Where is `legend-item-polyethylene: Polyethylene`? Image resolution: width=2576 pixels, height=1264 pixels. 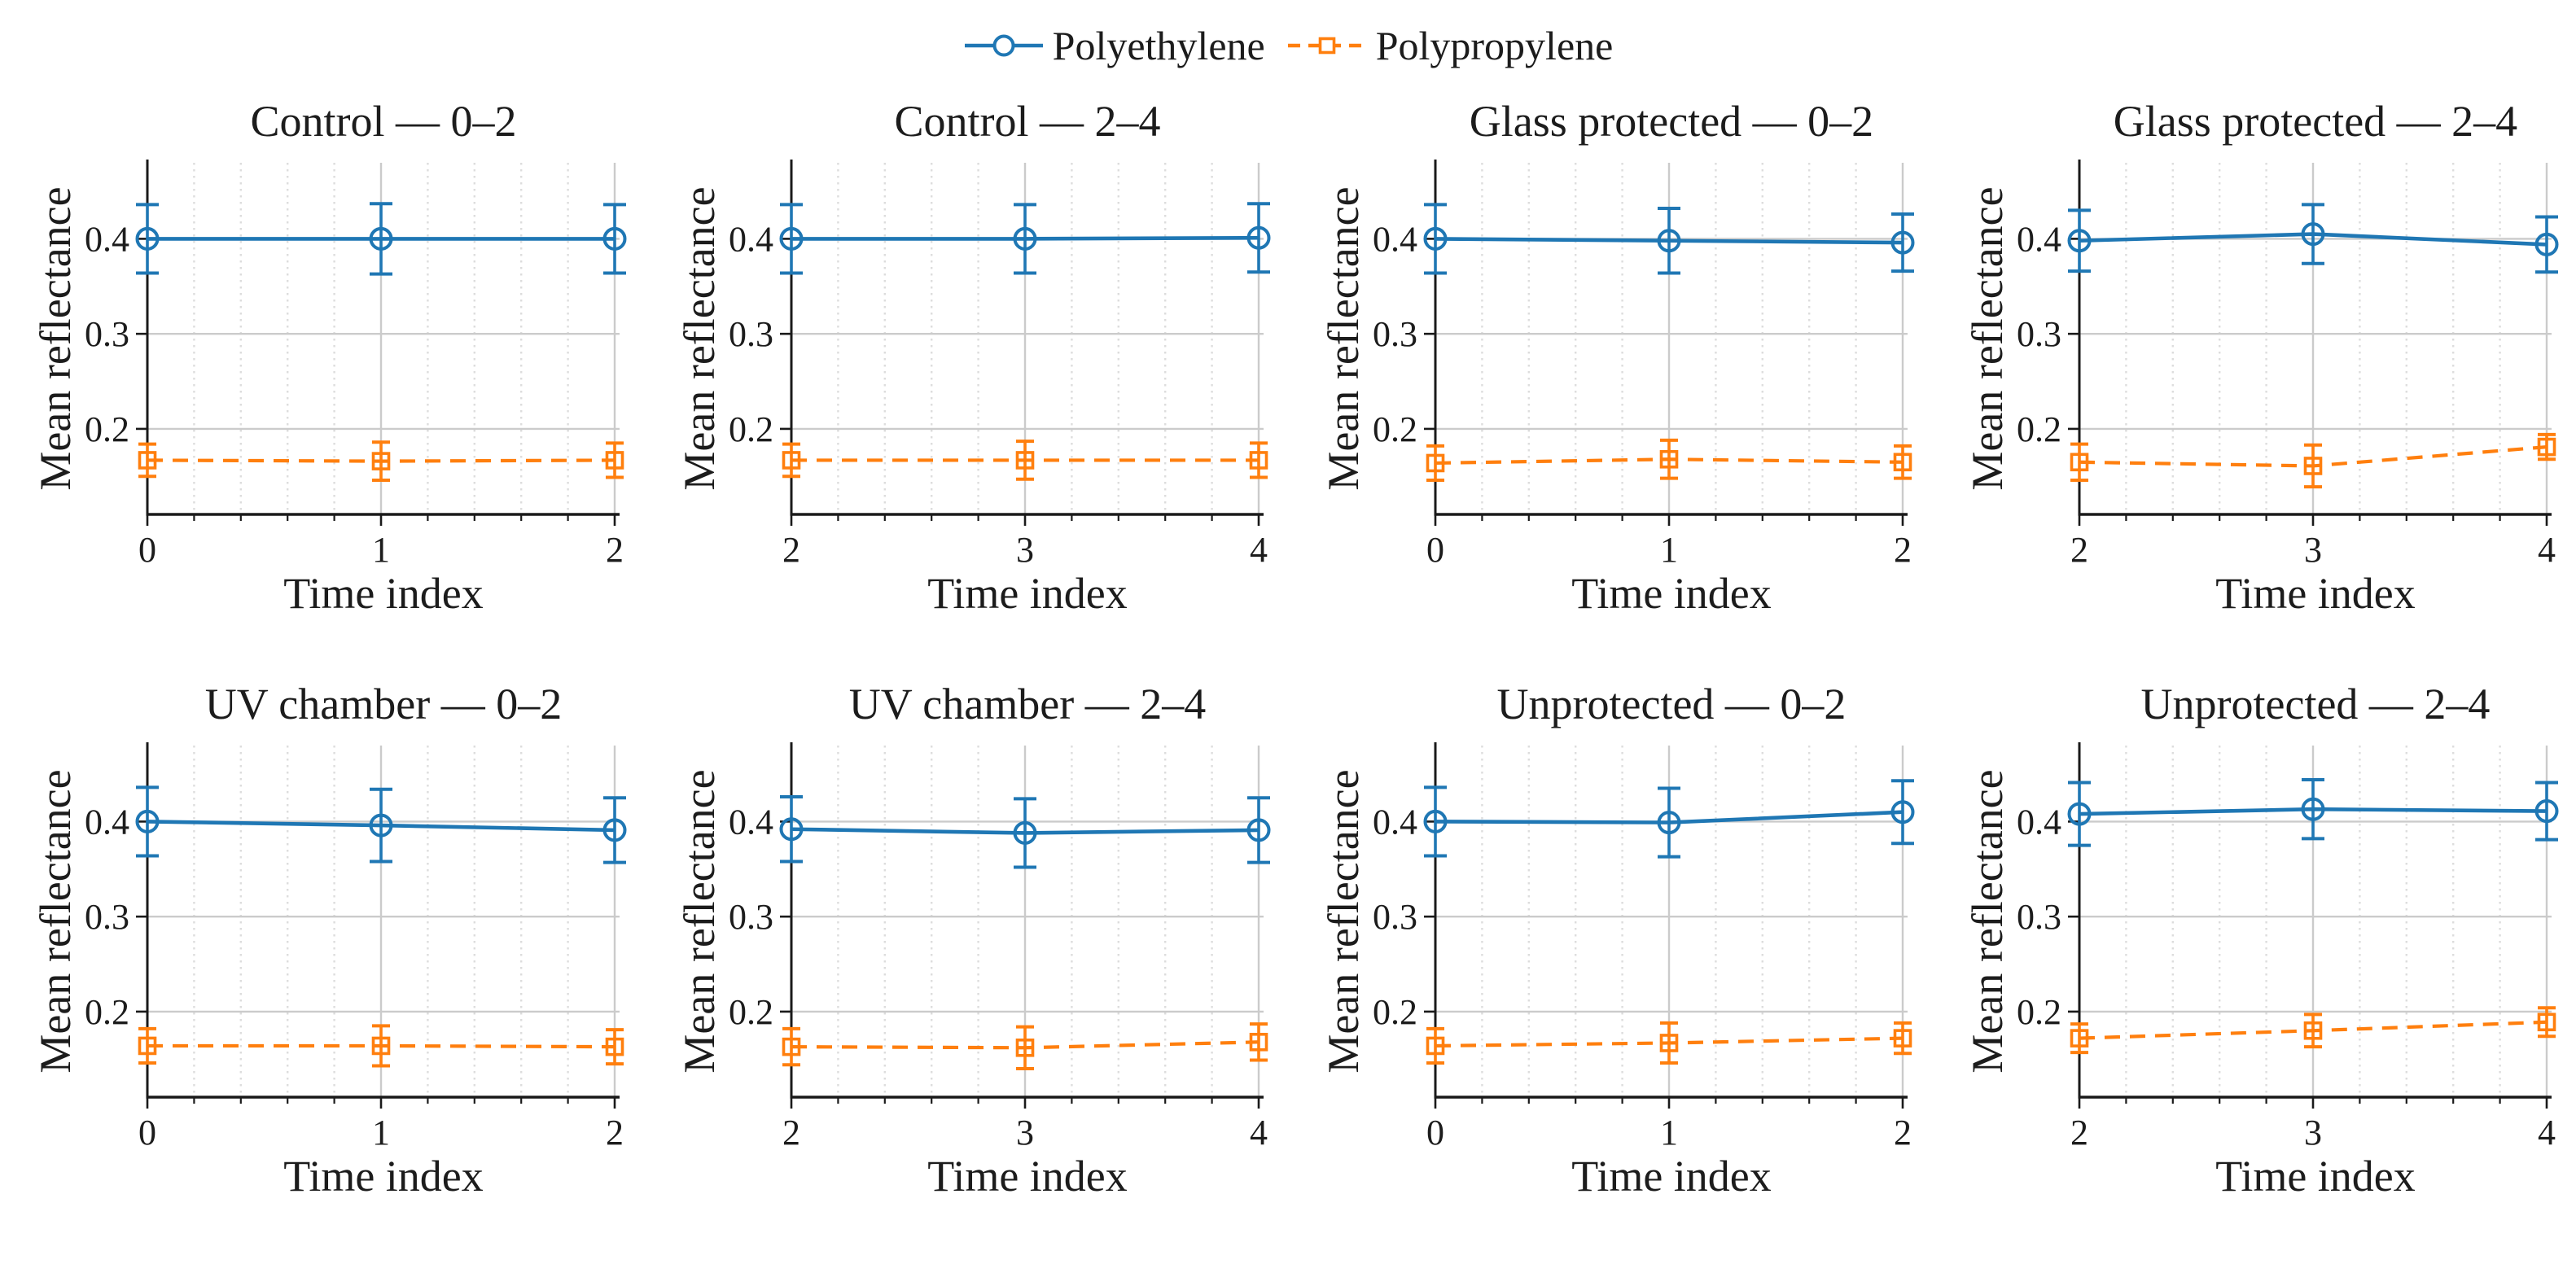
legend-item-polyethylene: Polyethylene is located at coordinates (1114, 45).